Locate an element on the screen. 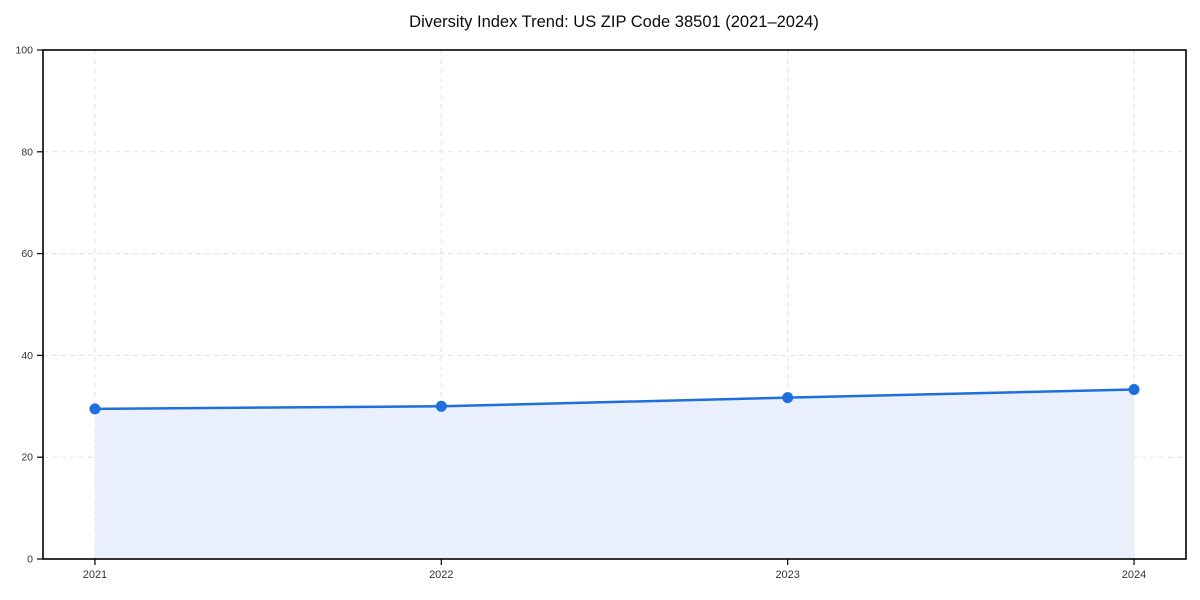 This screenshot has width=1200, height=600. y-tick-label: 80 is located at coordinates (27, 152).